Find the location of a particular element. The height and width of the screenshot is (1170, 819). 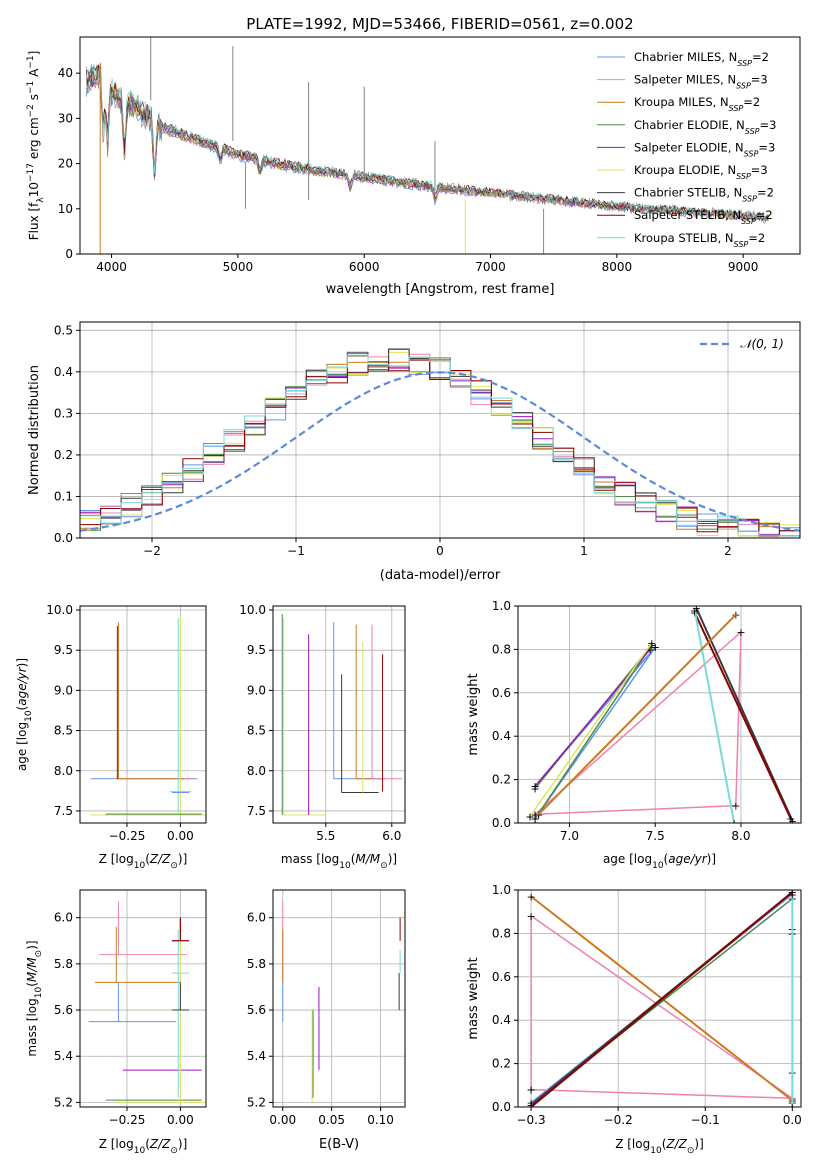

x-tick-label: −0.3 is located at coordinates (530, 1120).